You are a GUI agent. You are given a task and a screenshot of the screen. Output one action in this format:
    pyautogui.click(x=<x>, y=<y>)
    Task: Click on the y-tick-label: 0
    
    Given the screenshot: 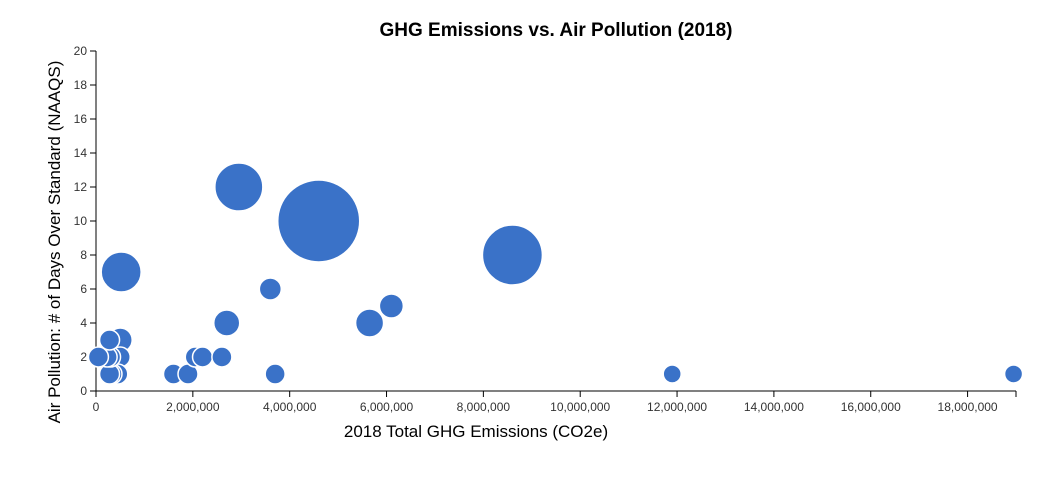 What is the action you would take?
    pyautogui.click(x=83, y=391)
    